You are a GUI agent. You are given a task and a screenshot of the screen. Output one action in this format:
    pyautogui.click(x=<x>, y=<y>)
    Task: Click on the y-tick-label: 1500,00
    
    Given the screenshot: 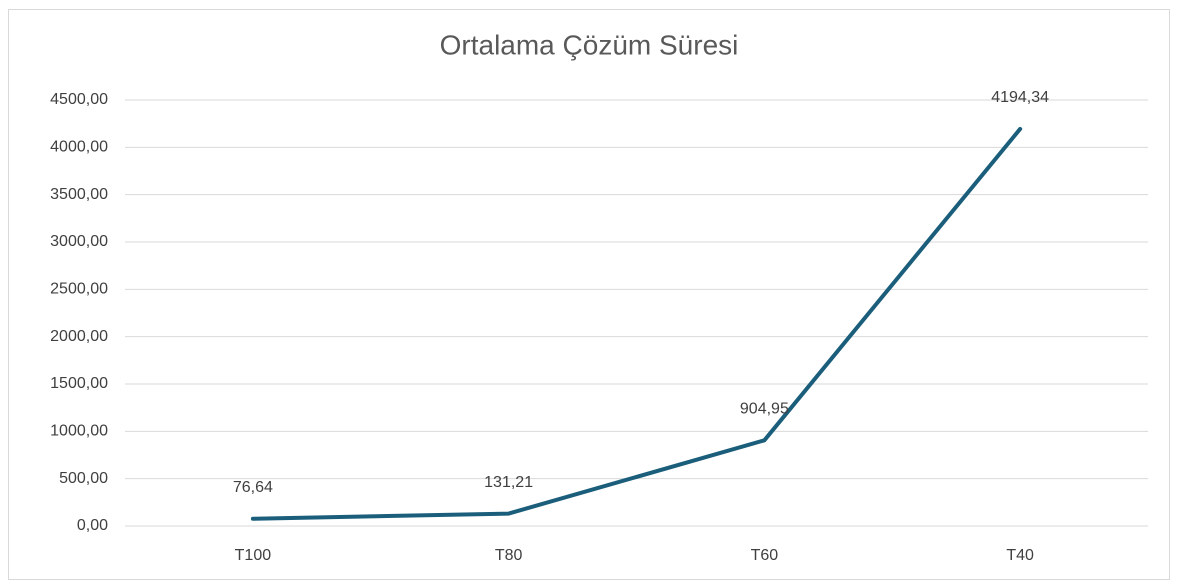 What is the action you would take?
    pyautogui.click(x=79, y=383)
    